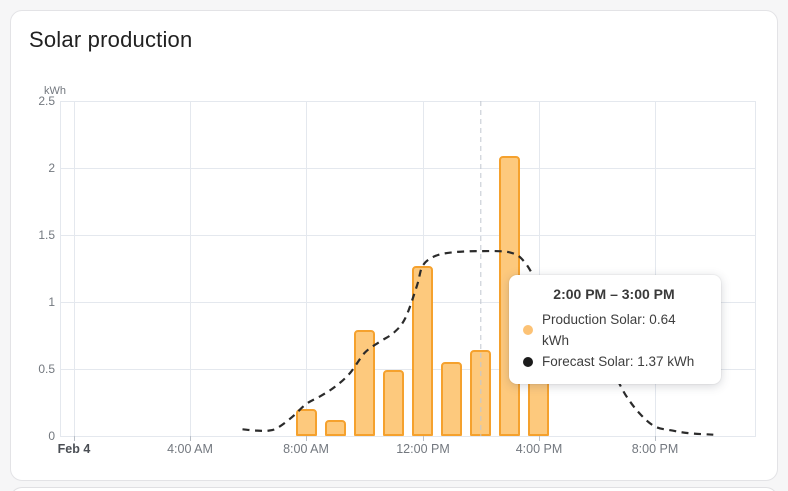  I want to click on card-title: Solar production, so click(111, 39).